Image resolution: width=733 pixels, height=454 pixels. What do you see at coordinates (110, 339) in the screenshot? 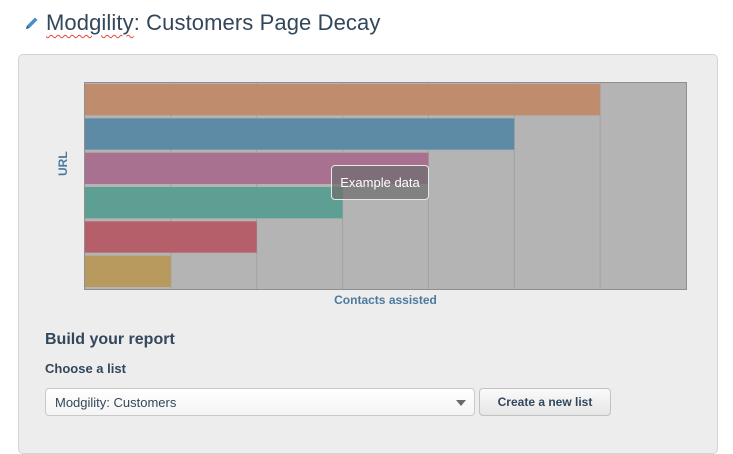
I see `build-report-heading: Build your report` at bounding box center [110, 339].